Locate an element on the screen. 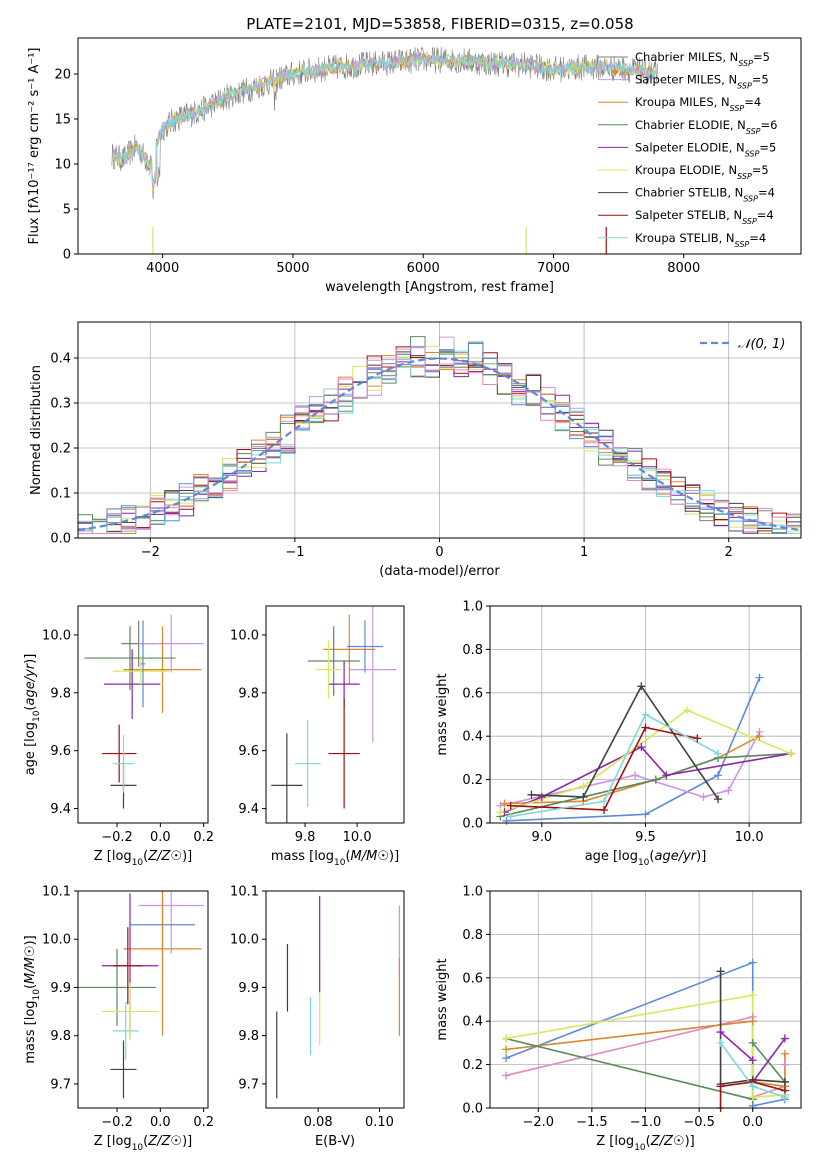 This screenshot has width=819, height=1170. x-axis-label: wavelength [Angstrom, rest frame] is located at coordinates (439, 287).